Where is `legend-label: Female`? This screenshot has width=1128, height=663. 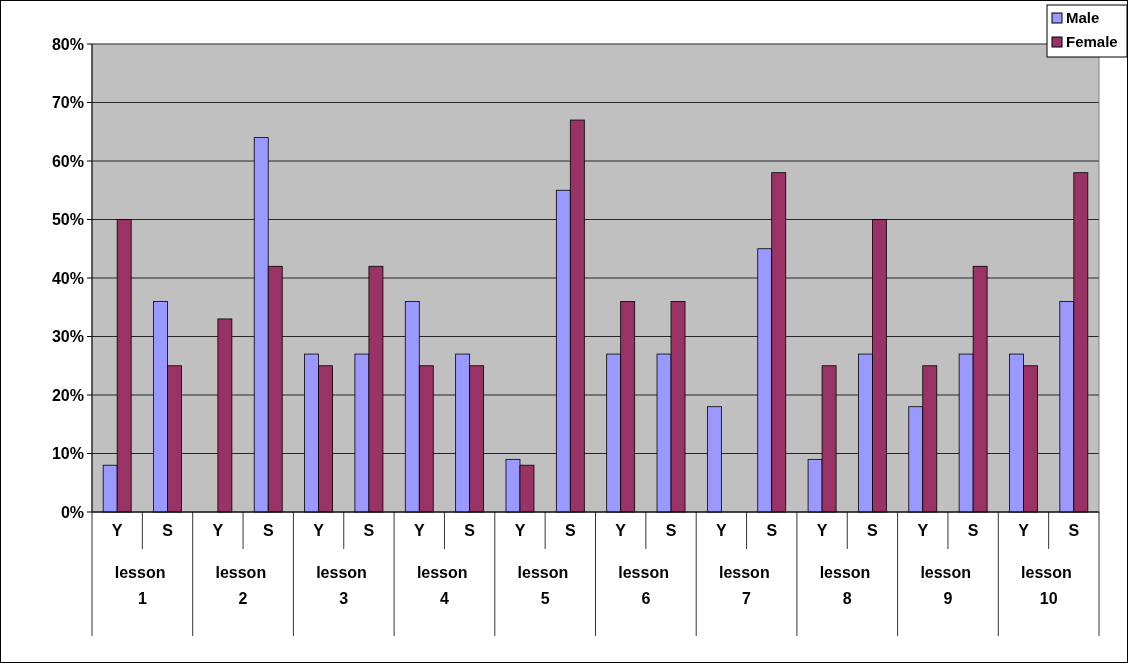 legend-label: Female is located at coordinates (1092, 42).